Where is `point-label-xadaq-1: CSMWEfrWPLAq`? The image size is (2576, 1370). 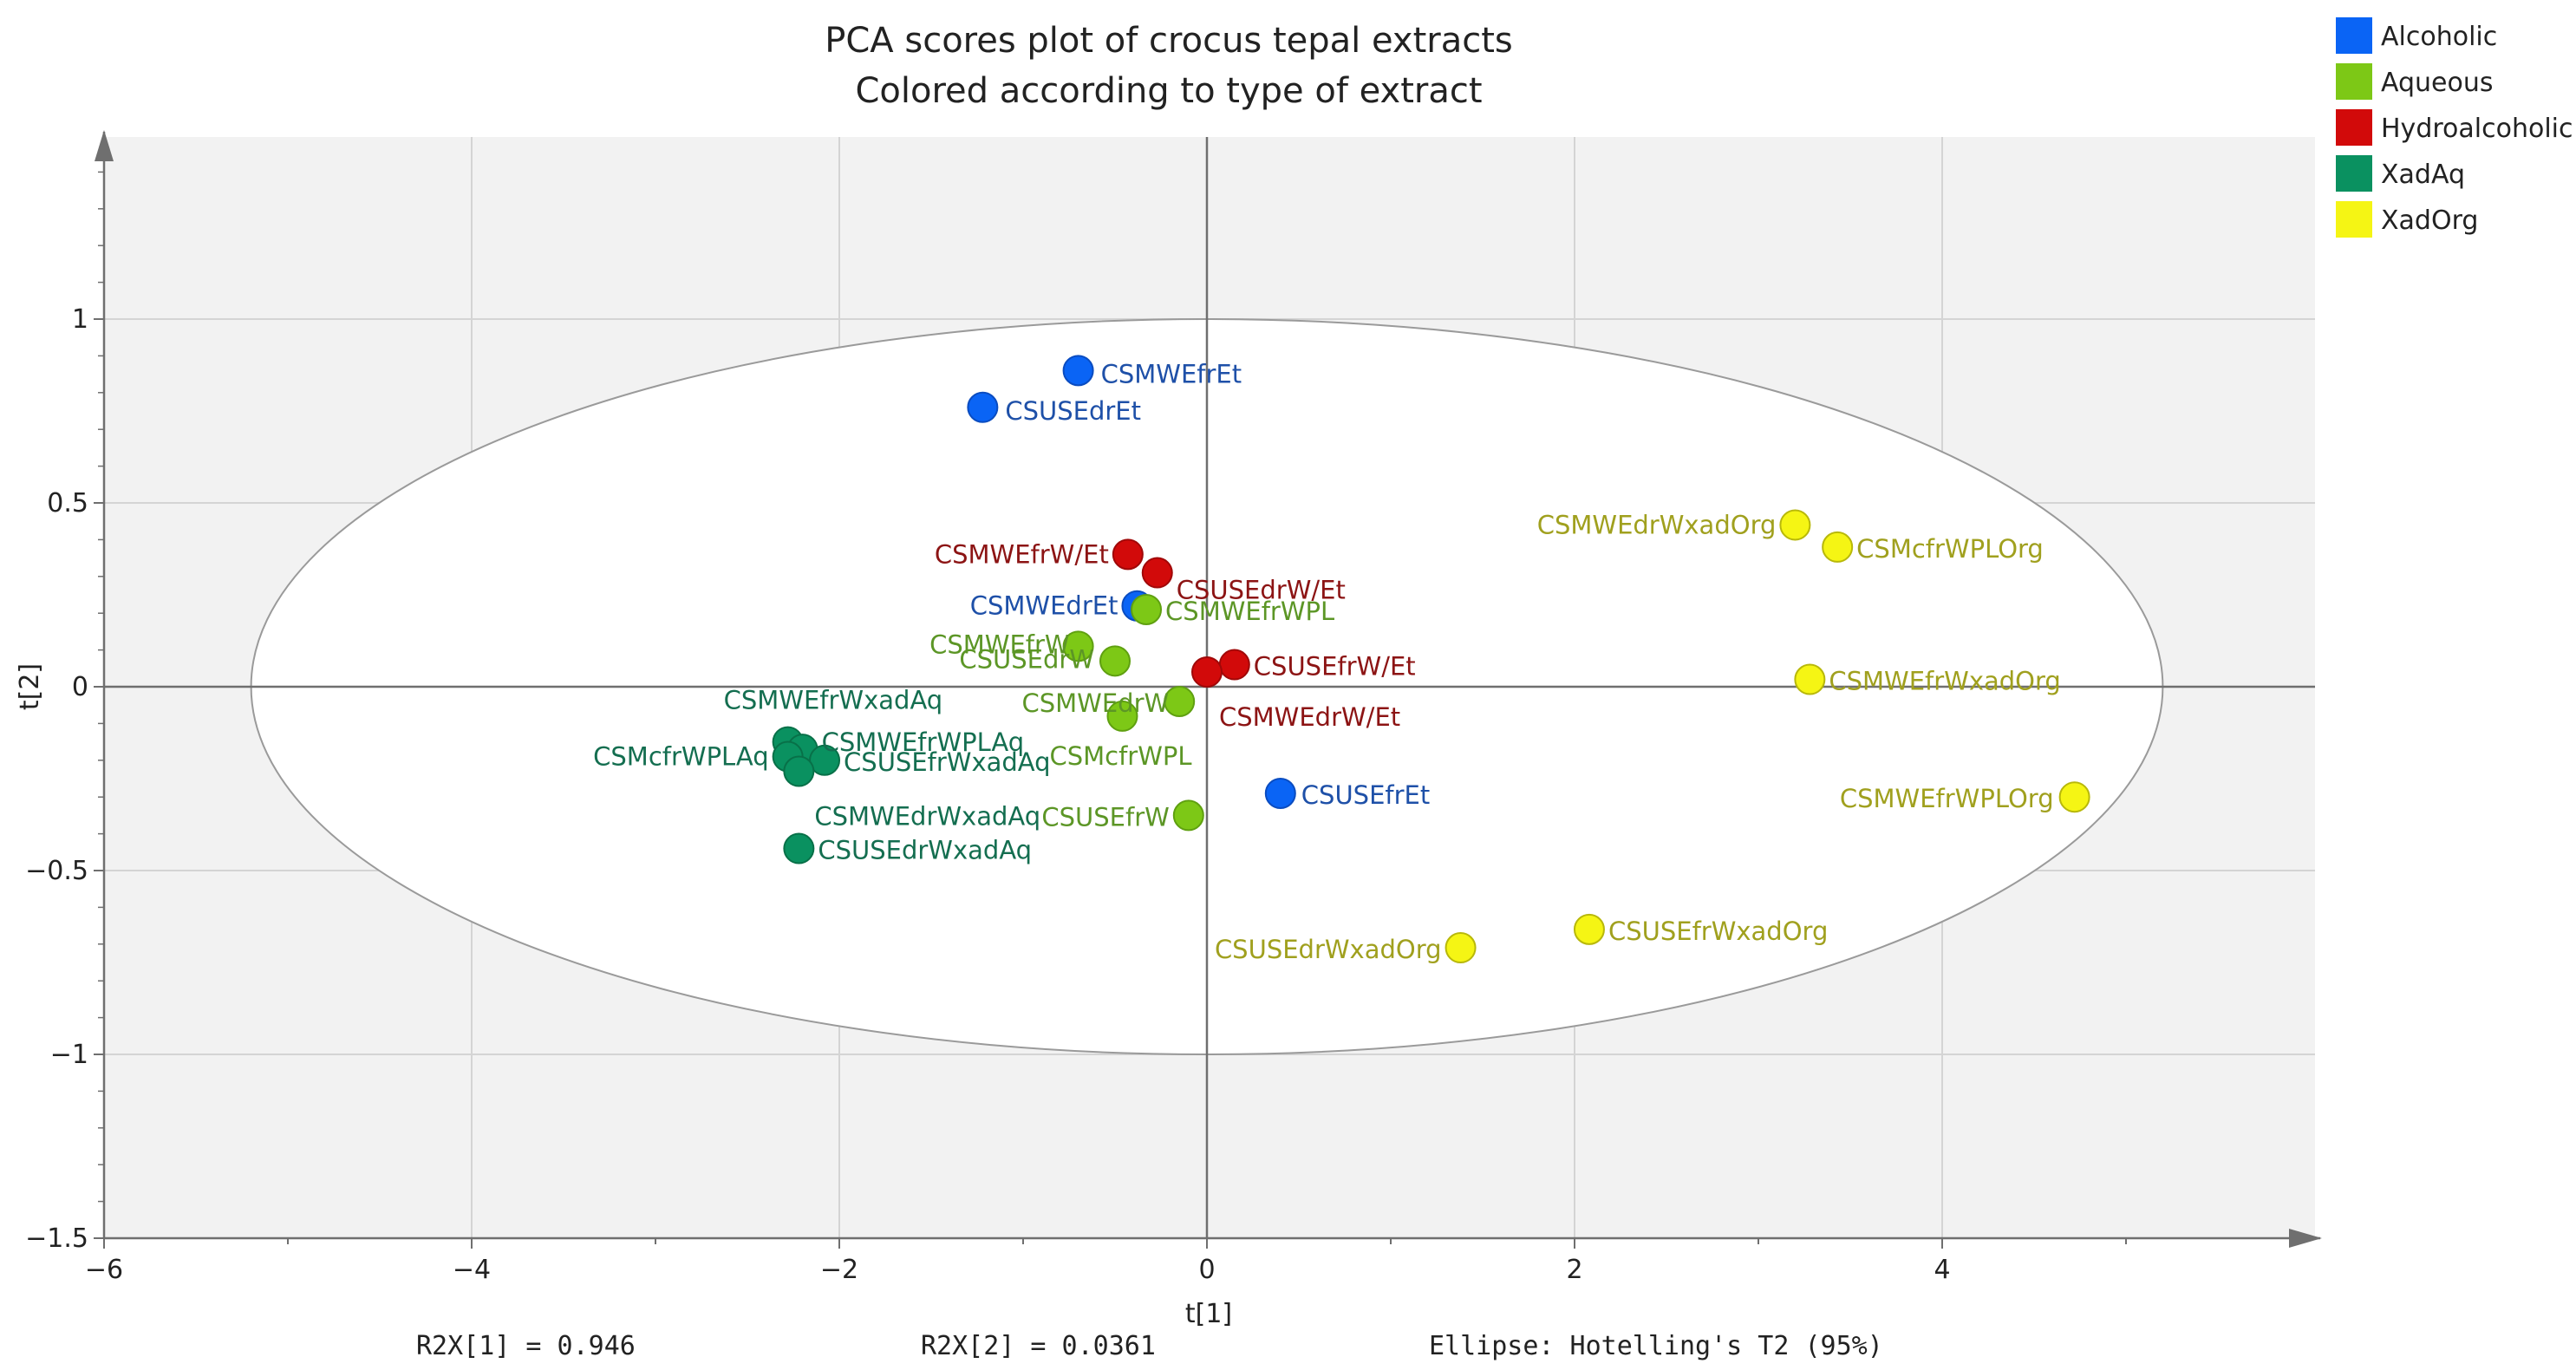 point-label-xadaq-1: CSMWEfrWPLAq is located at coordinates (924, 742).